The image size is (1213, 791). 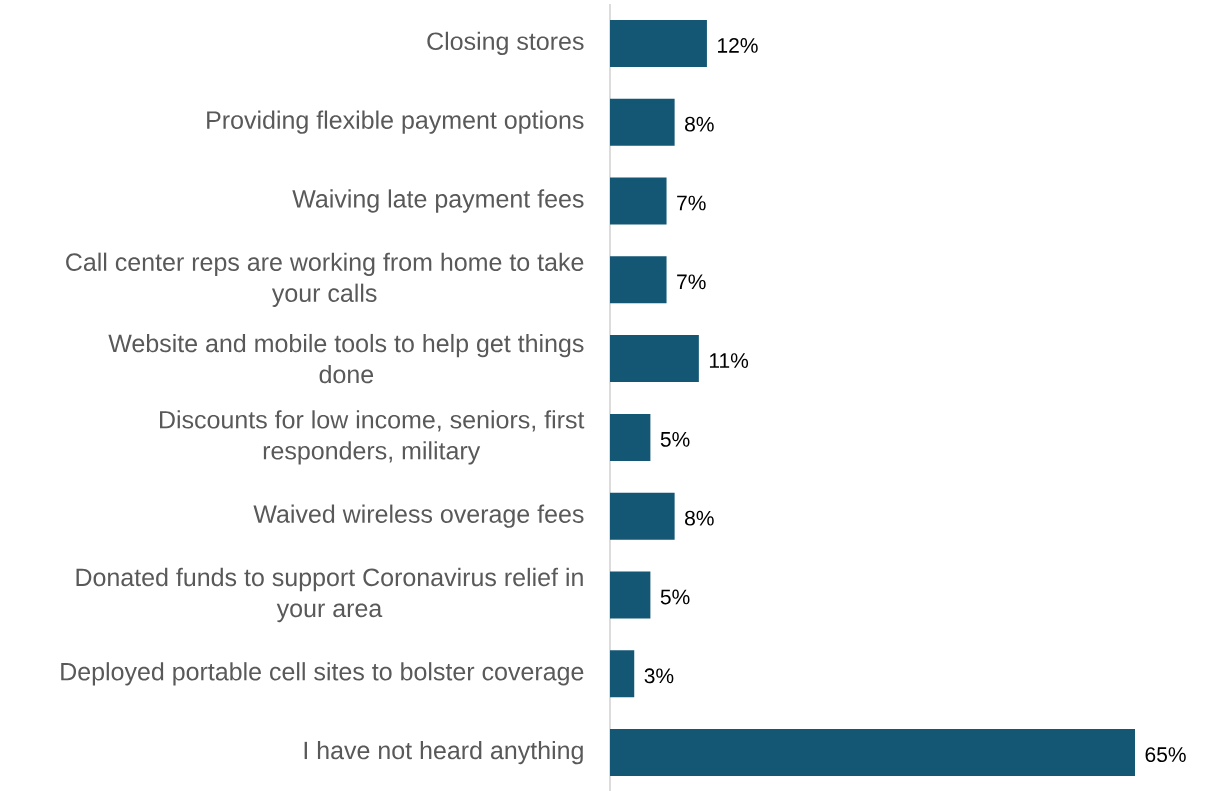 I want to click on y-tick-label: Website and mobile tools to help get things done, so click(x=346, y=358).